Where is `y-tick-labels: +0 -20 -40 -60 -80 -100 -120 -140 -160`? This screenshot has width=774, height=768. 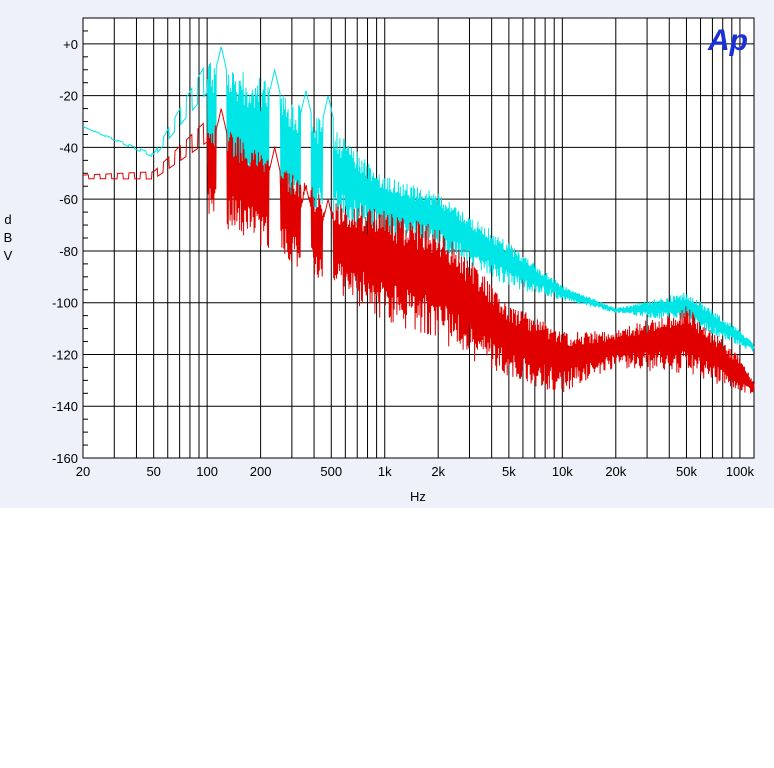 y-tick-labels: +0 -20 -40 -60 -80 -100 -120 -140 -160 is located at coordinates (65, 251).